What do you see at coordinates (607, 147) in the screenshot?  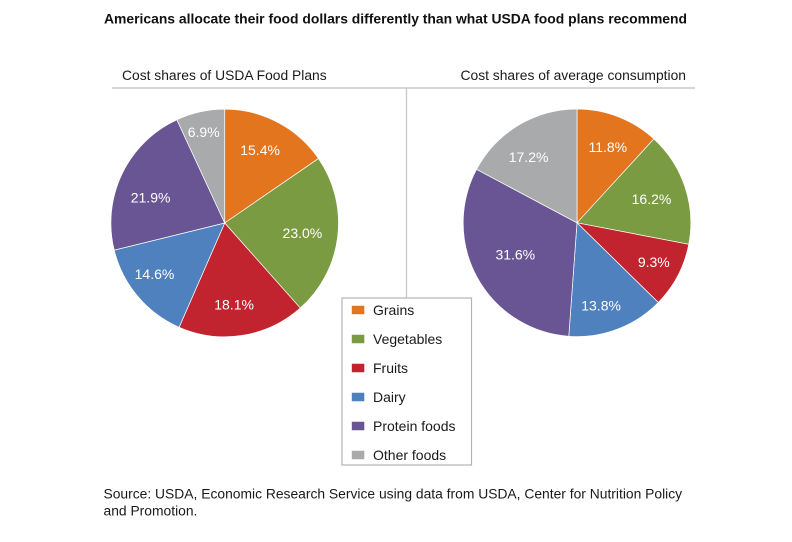 I see `svg-text: 11.8%` at bounding box center [607, 147].